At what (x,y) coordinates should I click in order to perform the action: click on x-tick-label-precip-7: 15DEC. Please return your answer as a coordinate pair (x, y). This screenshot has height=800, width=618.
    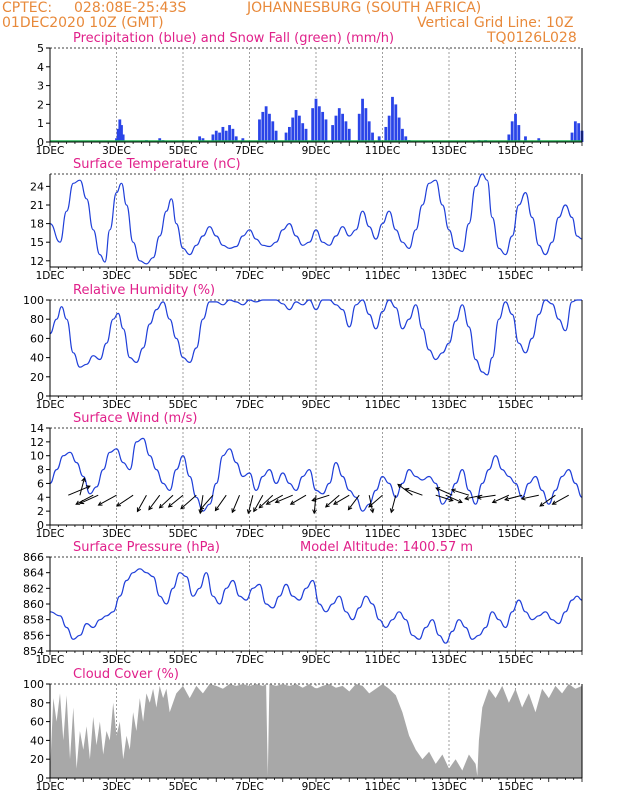
    Looking at the image, I should click on (515, 151).